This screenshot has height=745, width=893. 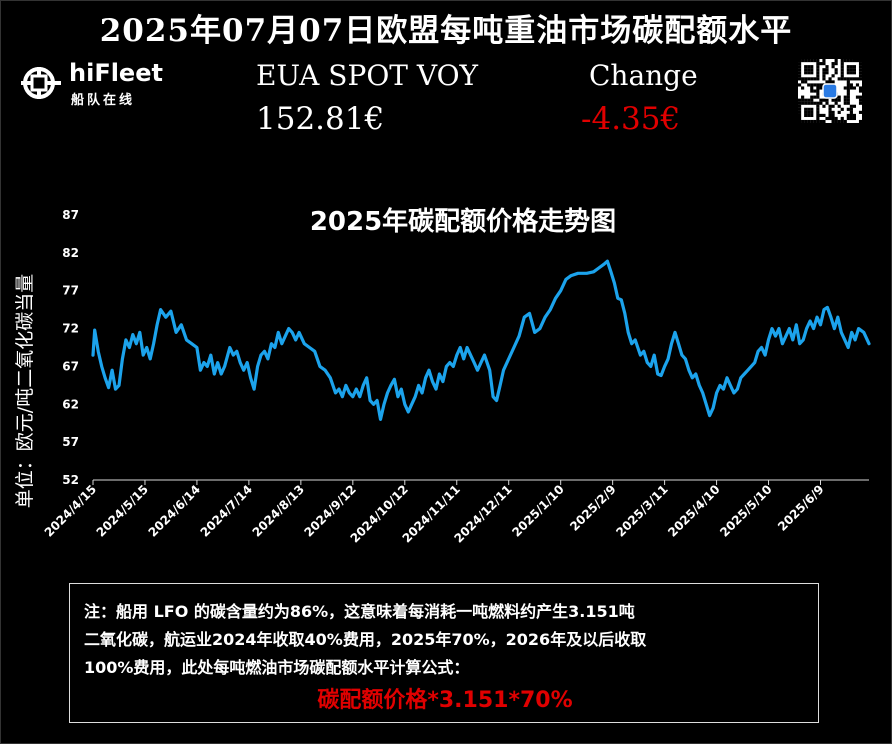 What do you see at coordinates (277, 667) in the screenshot?
I see `note-line-3: 100%费用，此处每吨燃油市场碳配额水平计算公式：` at bounding box center [277, 667].